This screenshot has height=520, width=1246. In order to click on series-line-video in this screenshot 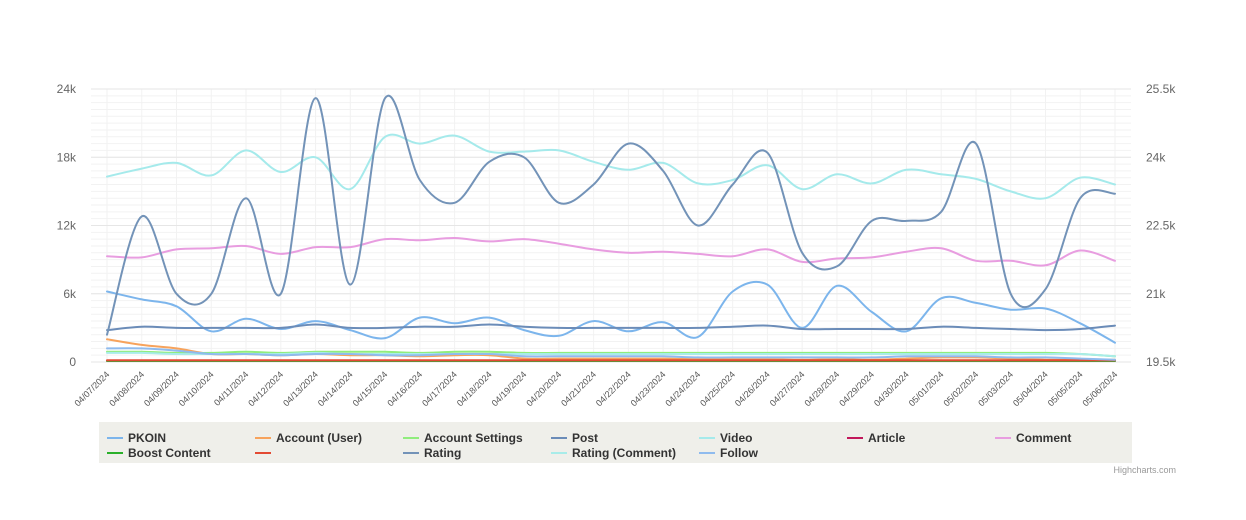, I will do `click(611, 166)`.